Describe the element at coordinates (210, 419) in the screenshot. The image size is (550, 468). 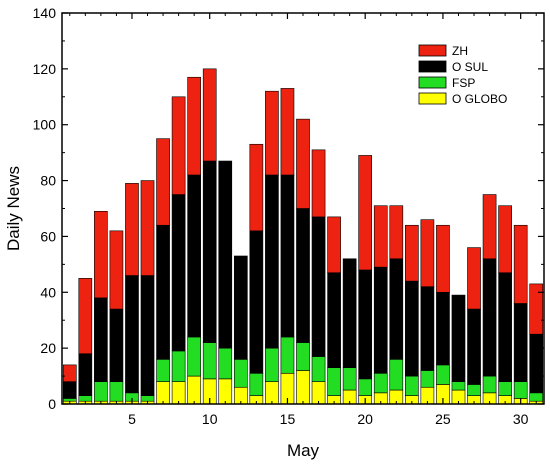
I see `x-tick-label: 10` at that location.